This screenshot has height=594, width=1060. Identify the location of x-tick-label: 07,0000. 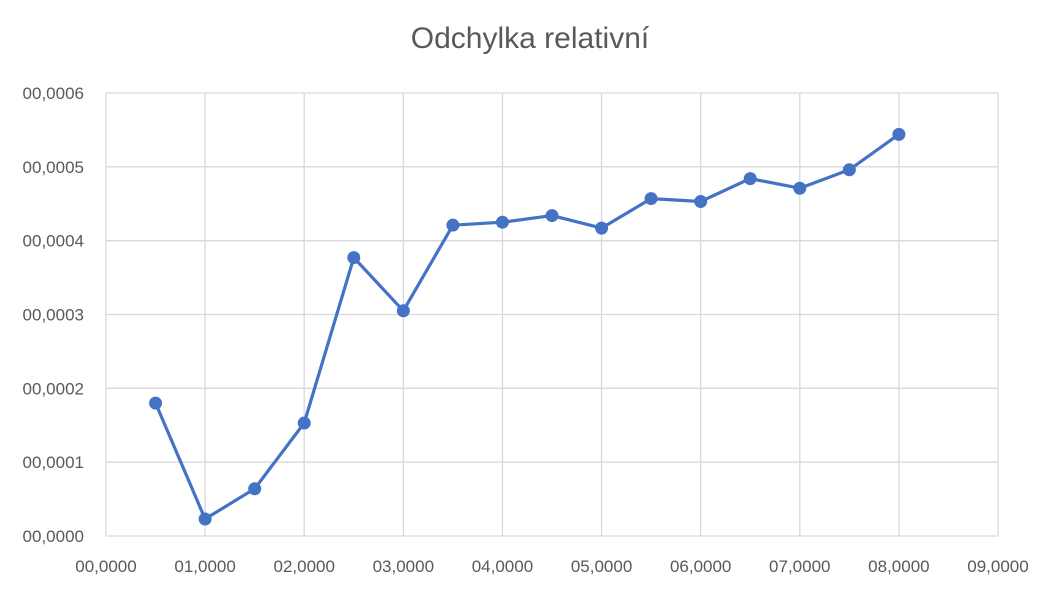
(799, 566).